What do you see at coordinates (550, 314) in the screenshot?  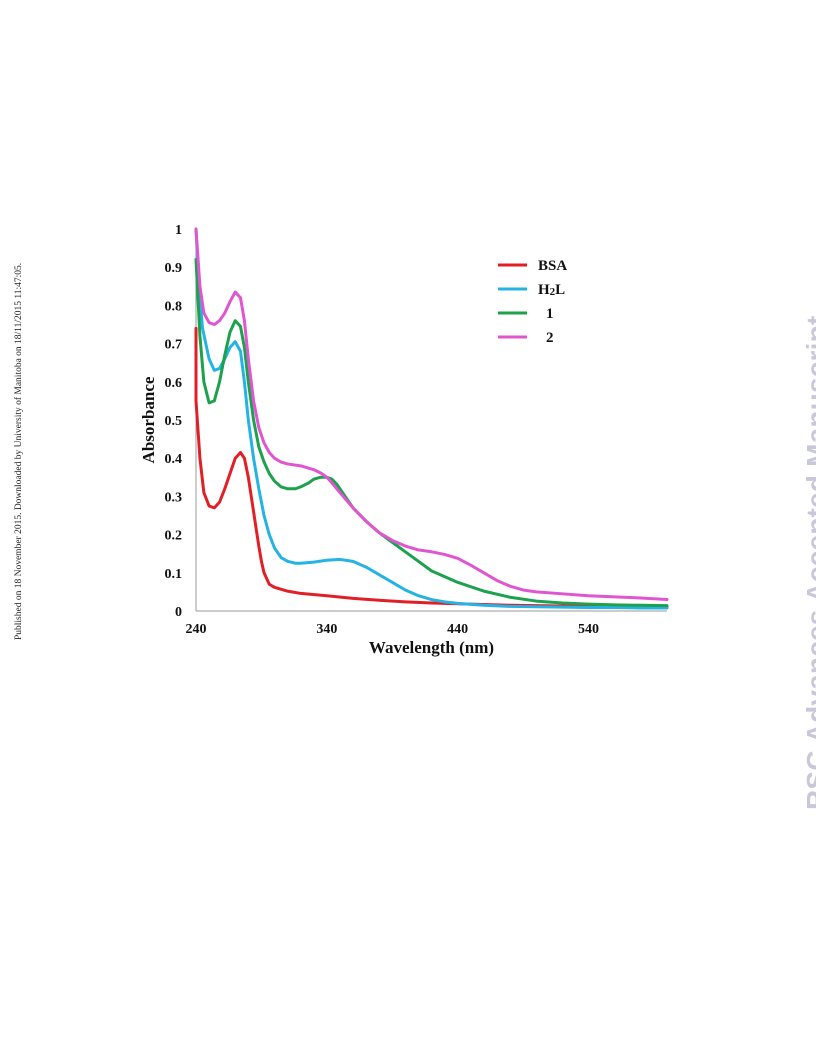 I see `legend-label: 1` at bounding box center [550, 314].